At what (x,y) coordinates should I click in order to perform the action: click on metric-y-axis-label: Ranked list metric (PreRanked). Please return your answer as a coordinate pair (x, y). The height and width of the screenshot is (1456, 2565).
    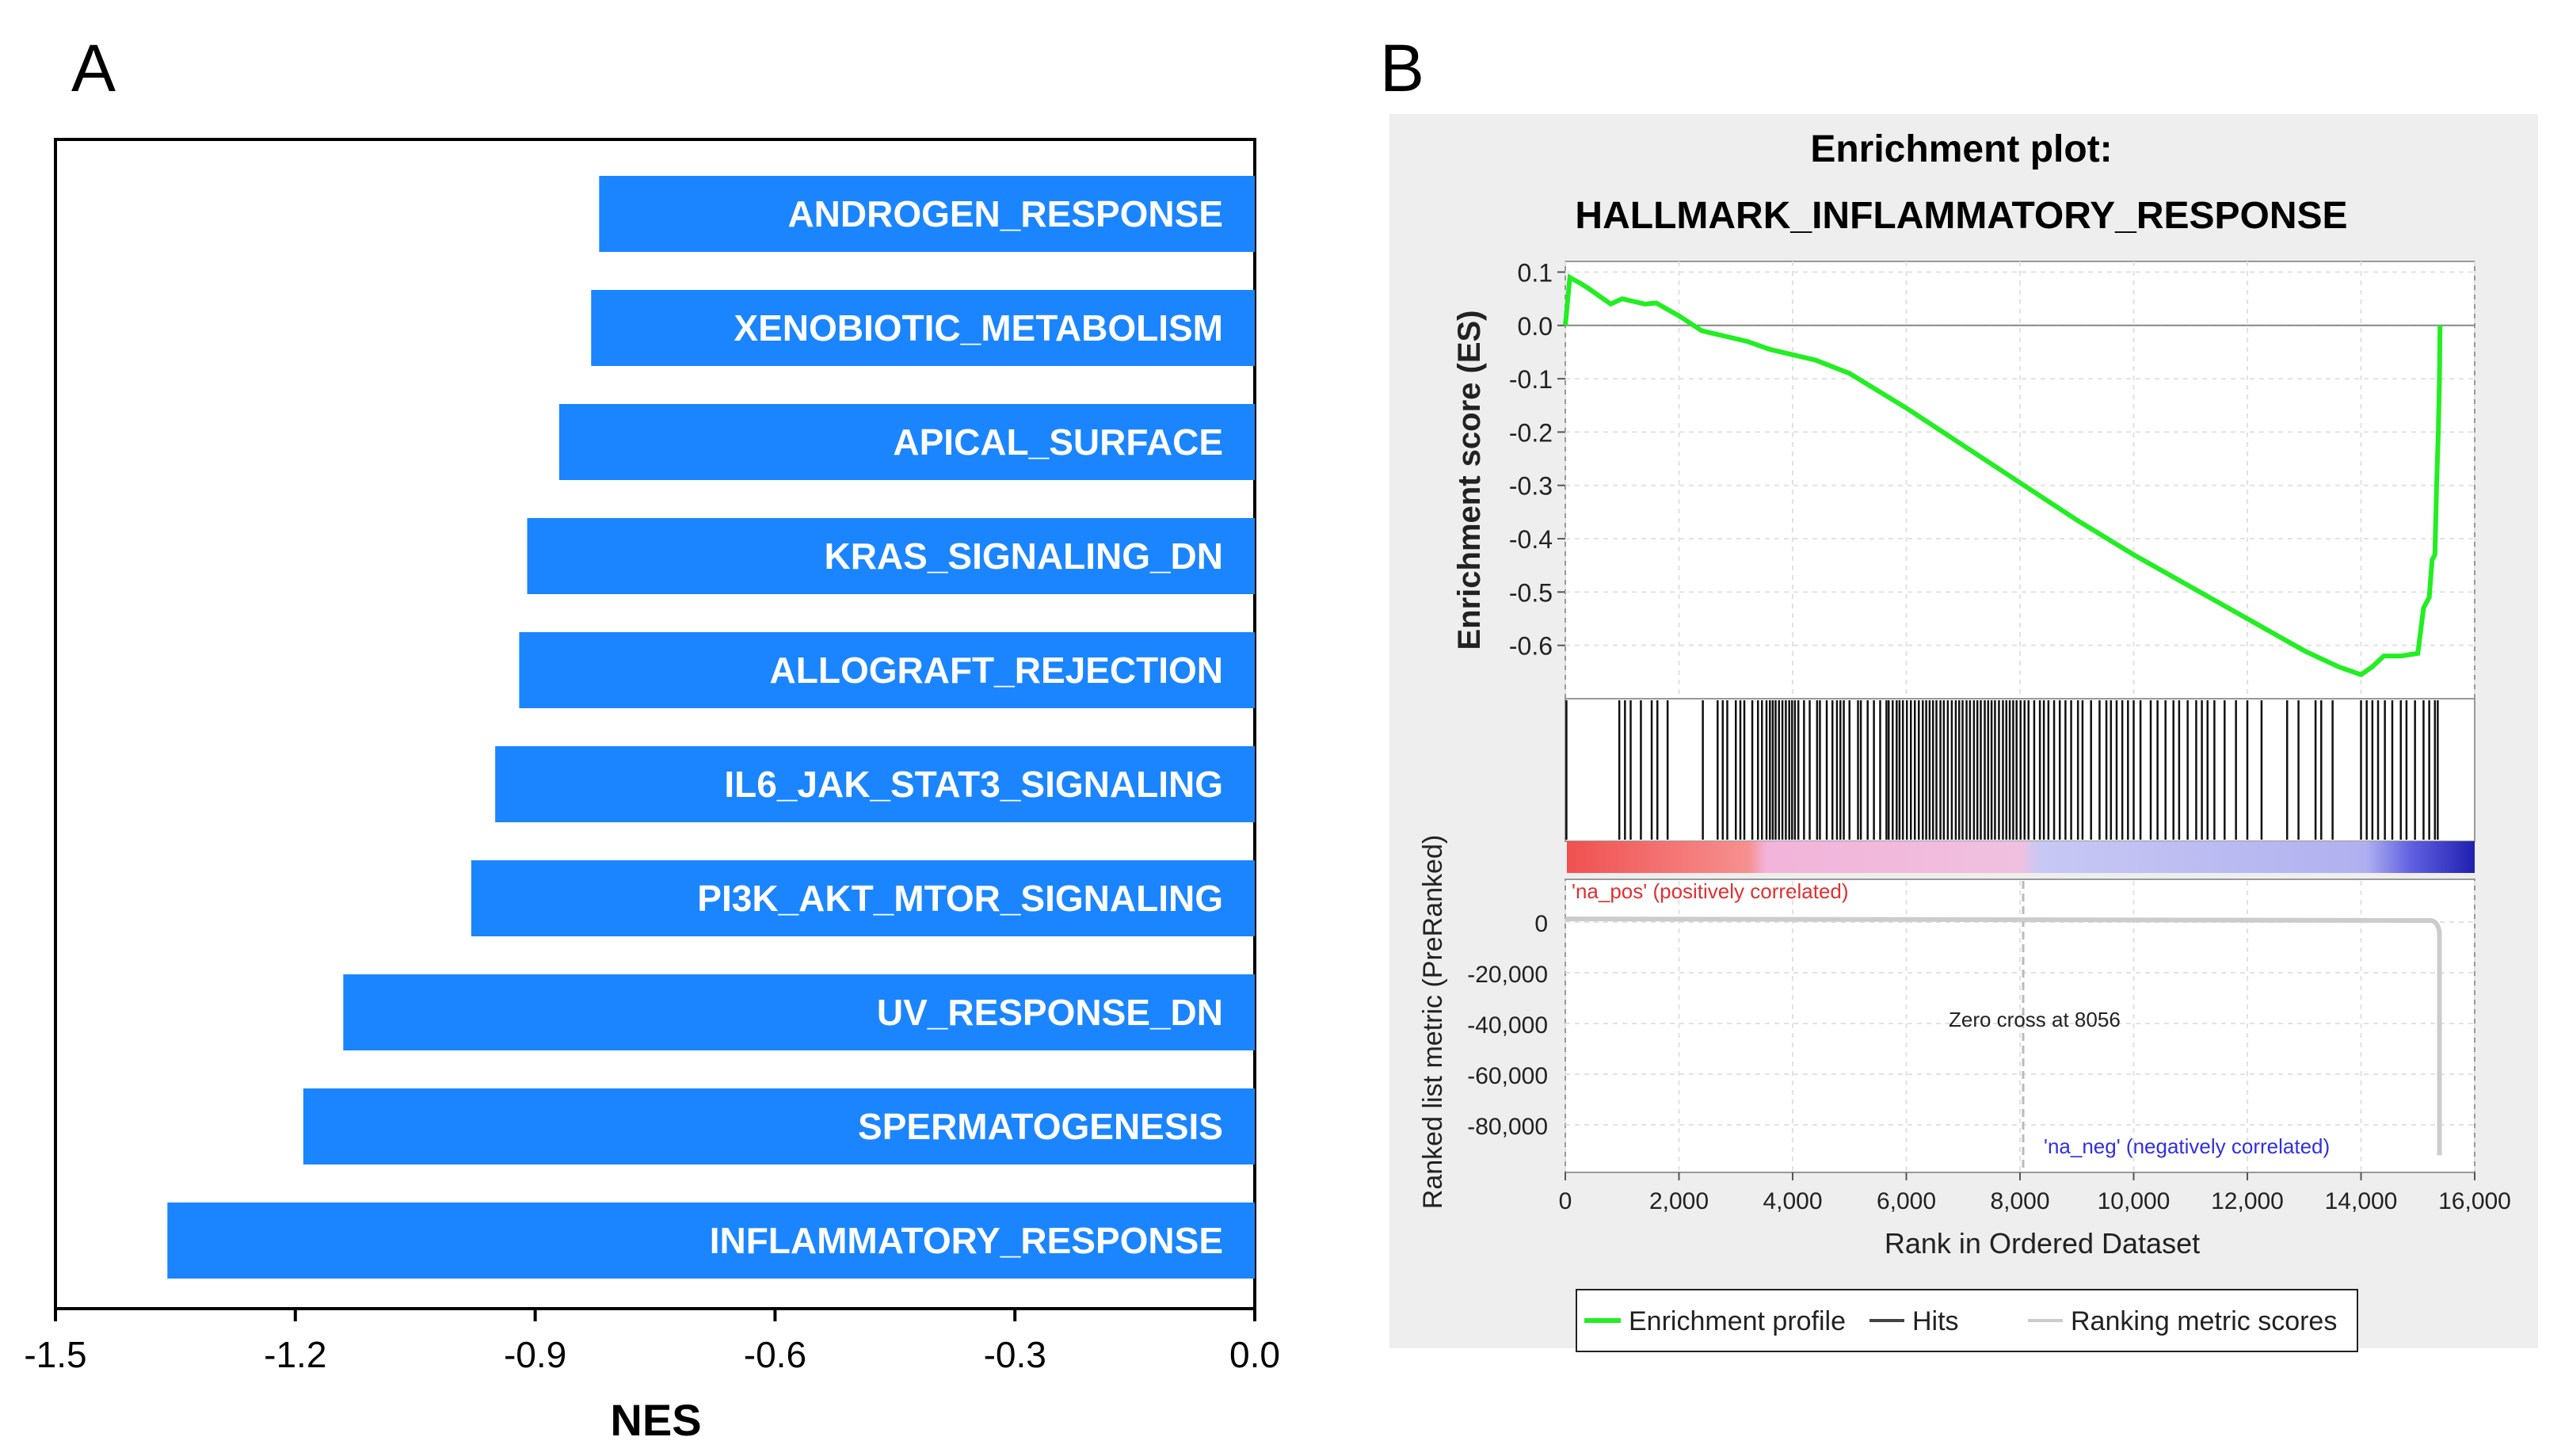
    Looking at the image, I should click on (1433, 1022).